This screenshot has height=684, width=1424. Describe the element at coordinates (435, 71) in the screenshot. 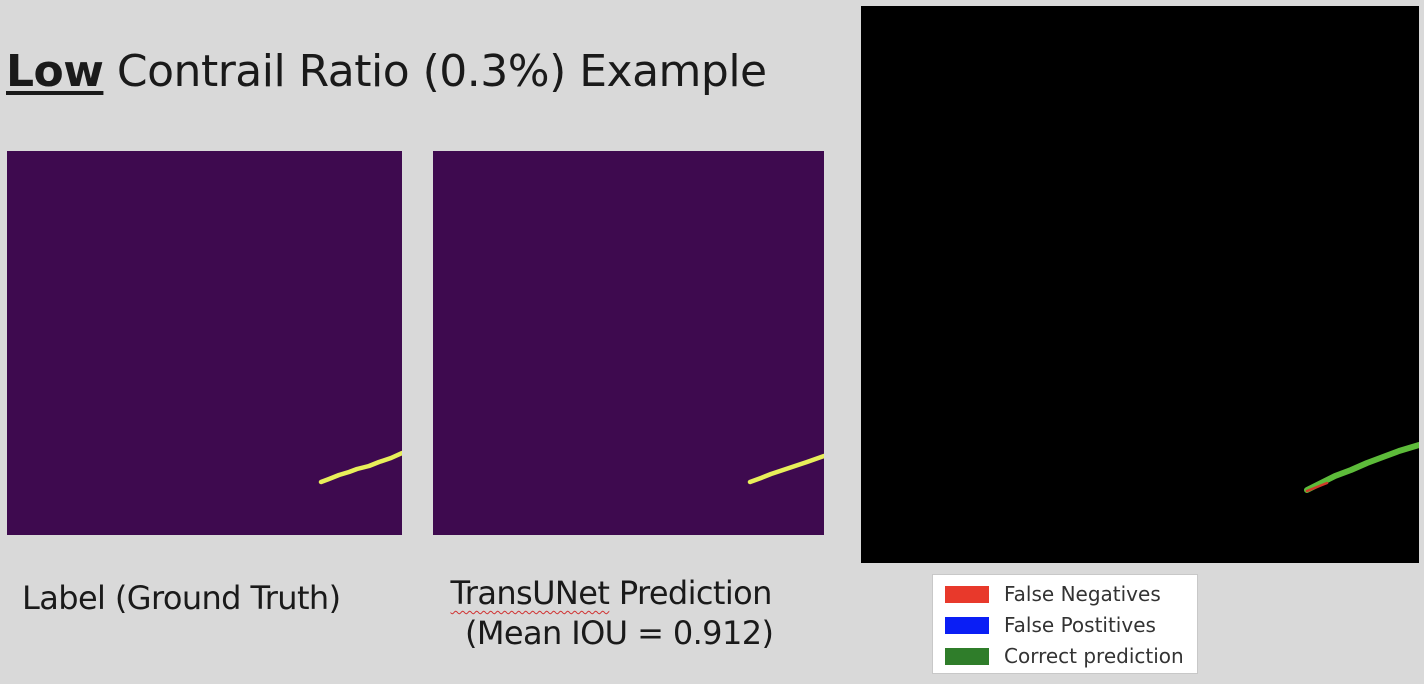

I see `title-text: Contrail Ratio (0.3%) Example` at that location.